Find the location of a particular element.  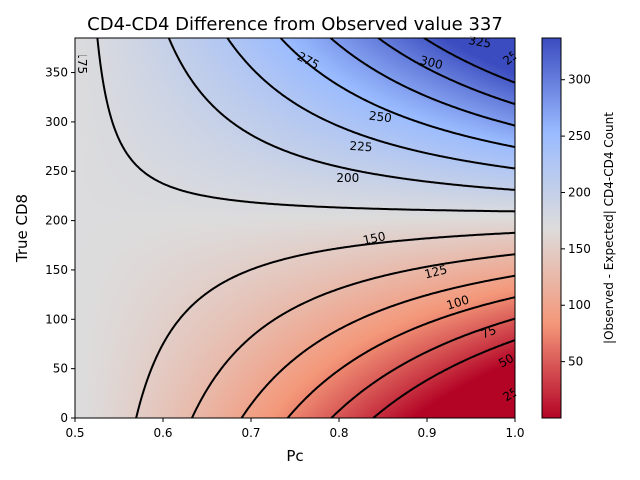

y-axis-label: True CD8 is located at coordinates (22, 228).